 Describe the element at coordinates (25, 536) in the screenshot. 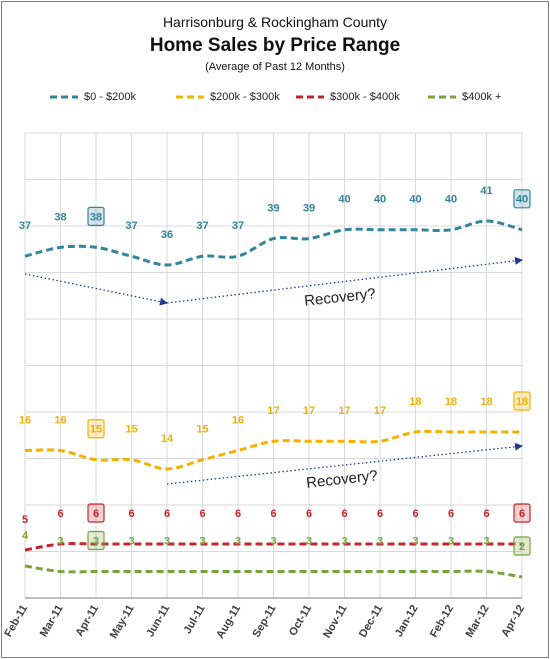

I see `data-label: 4` at that location.